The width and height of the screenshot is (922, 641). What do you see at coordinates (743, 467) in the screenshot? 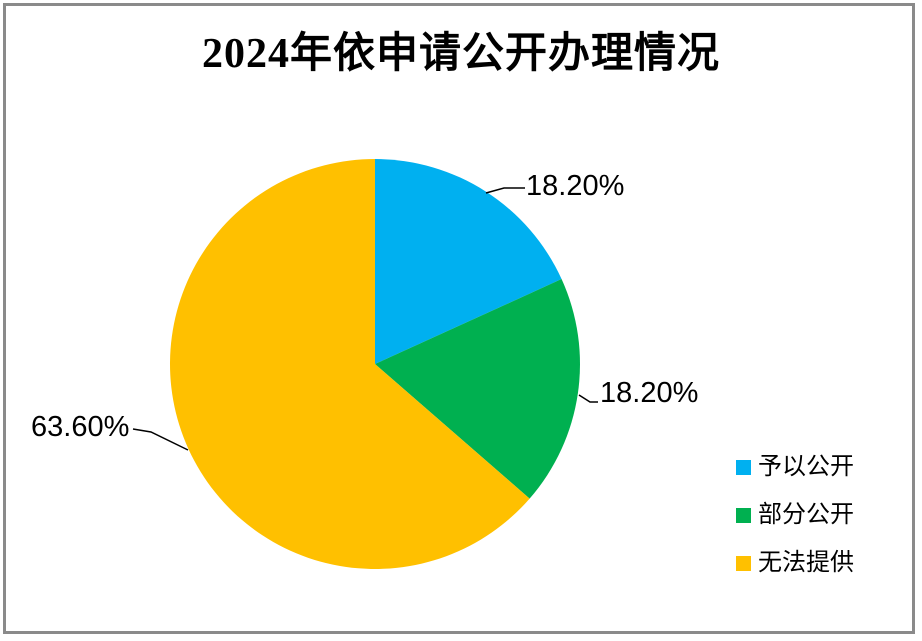
I see `legend-swatch-blue` at bounding box center [743, 467].